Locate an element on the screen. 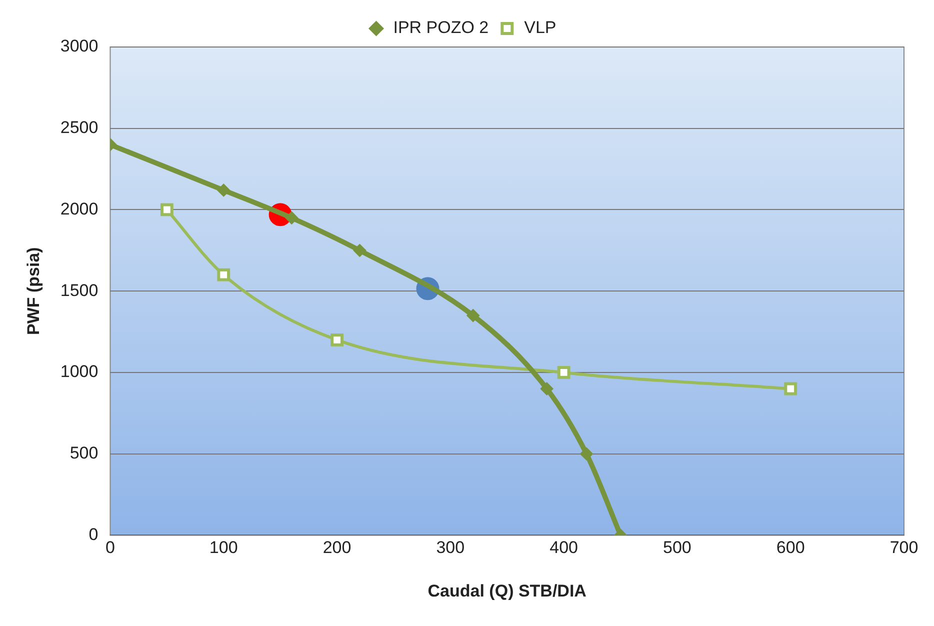 This screenshot has width=934, height=626. y-axis-title: PWF (psia) is located at coordinates (33, 291).